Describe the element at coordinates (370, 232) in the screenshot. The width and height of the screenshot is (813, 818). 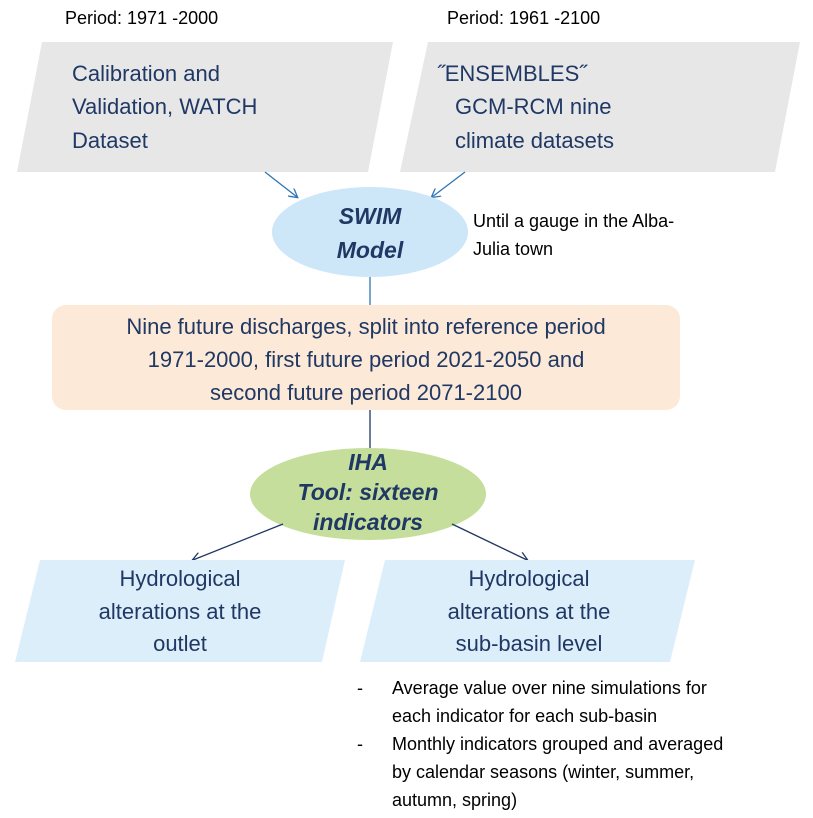
I see `model-ellipse` at that location.